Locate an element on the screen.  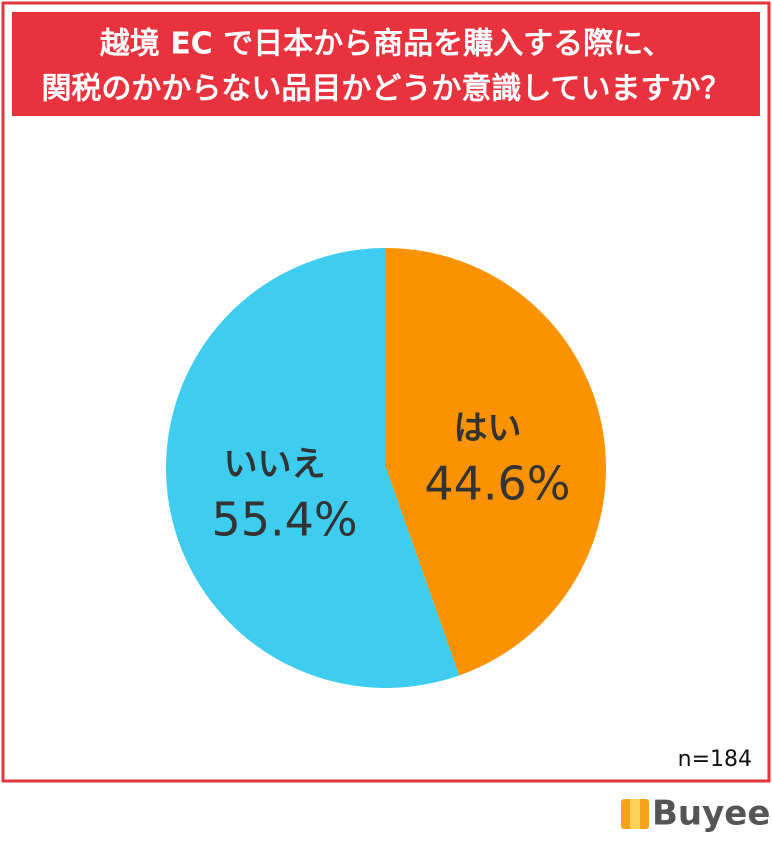
brand-logo: Buyee is located at coordinates (695, 814).